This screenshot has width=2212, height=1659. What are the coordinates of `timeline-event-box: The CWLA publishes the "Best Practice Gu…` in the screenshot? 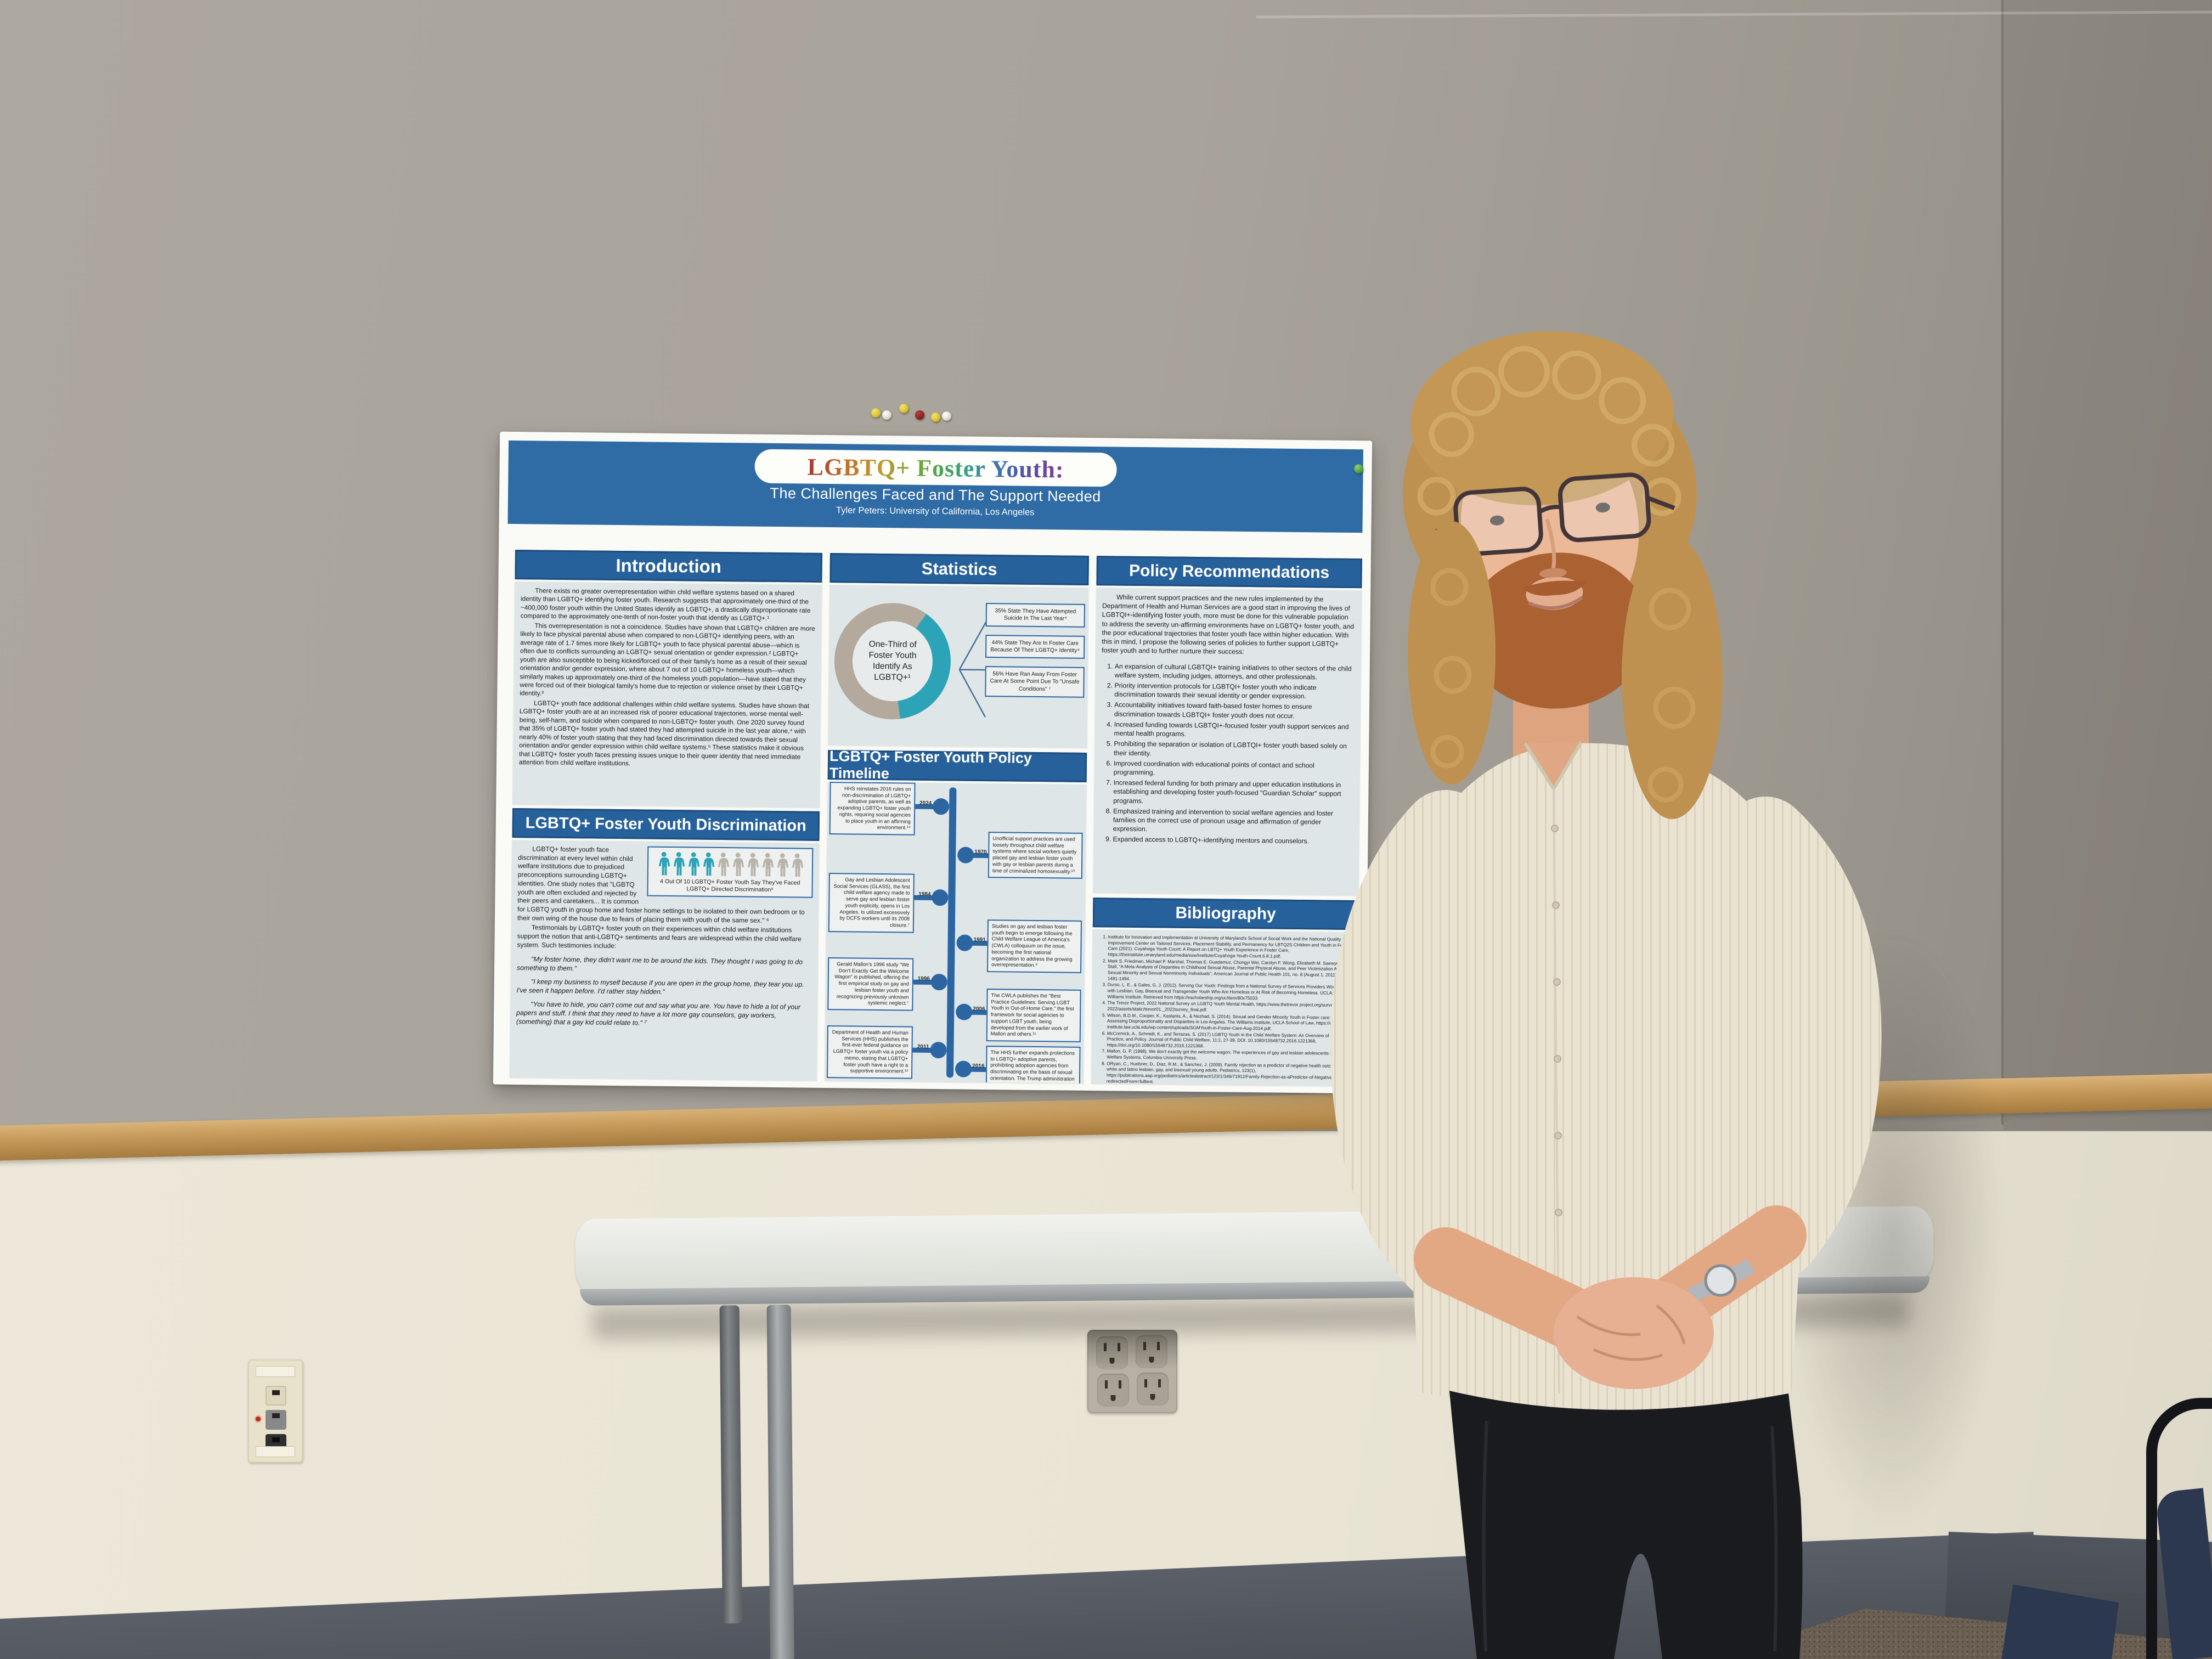 It's located at (1034, 1015).